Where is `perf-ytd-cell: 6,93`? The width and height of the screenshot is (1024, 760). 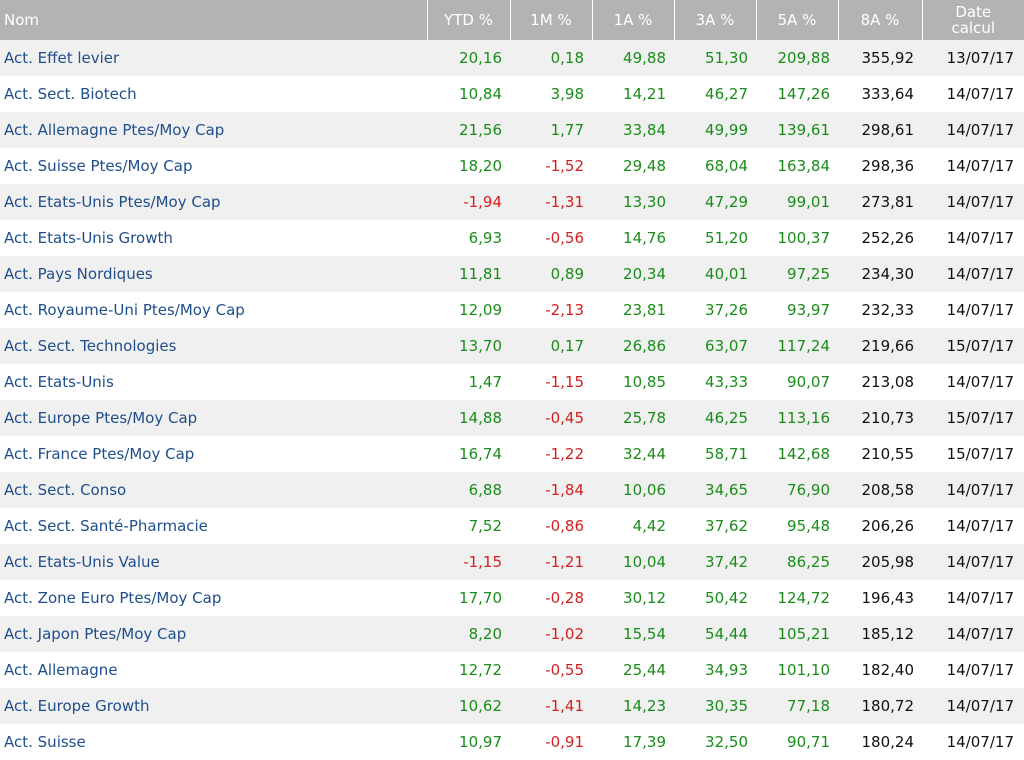
perf-ytd-cell: 6,93 is located at coordinates (485, 238).